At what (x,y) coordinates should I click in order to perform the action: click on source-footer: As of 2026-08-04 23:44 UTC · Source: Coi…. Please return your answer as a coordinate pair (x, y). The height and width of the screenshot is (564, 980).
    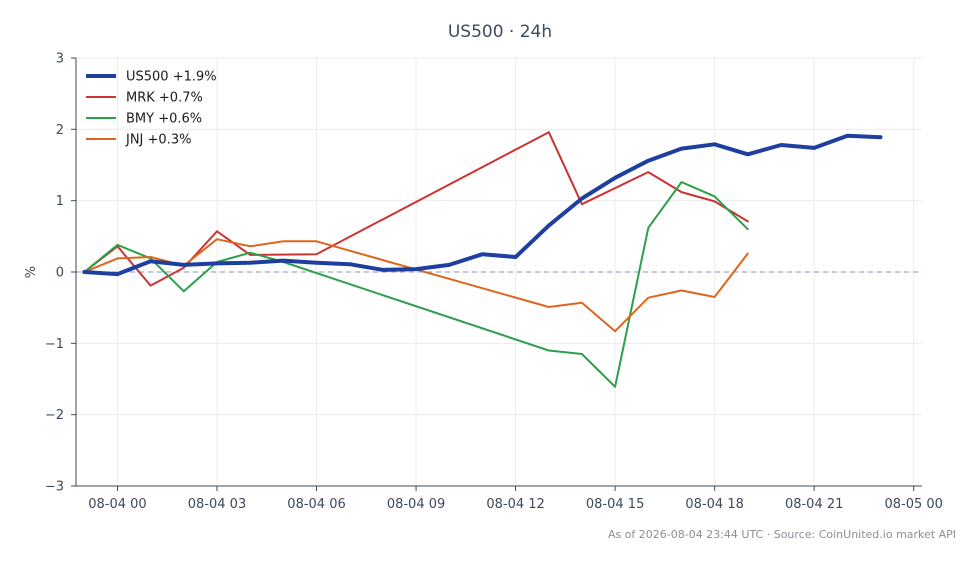
    Looking at the image, I should click on (782, 534).